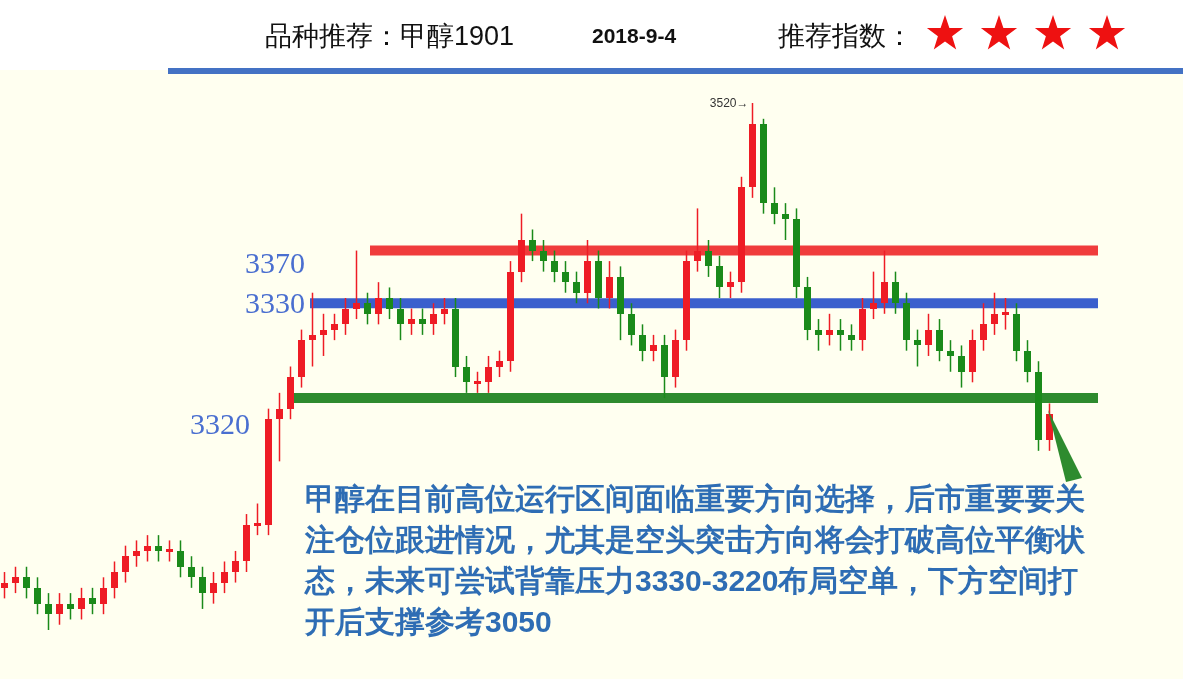 Image resolution: width=1183 pixels, height=679 pixels. I want to click on text: 推荐指数：, so click(845, 36).